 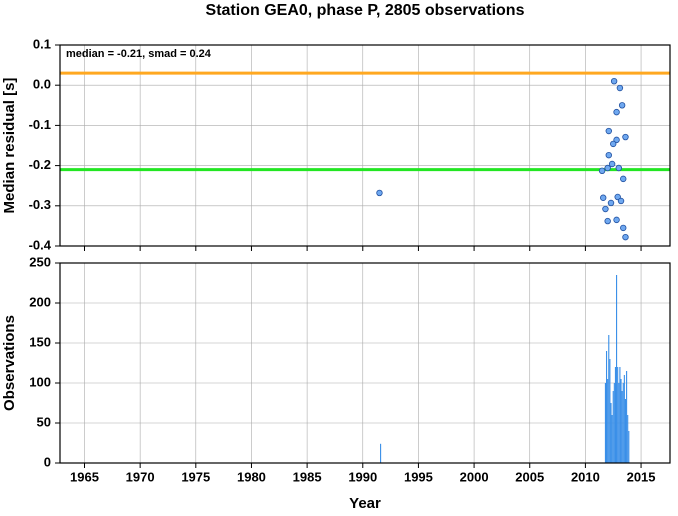 I want to click on y-tick-label: 0, so click(x=47, y=461).